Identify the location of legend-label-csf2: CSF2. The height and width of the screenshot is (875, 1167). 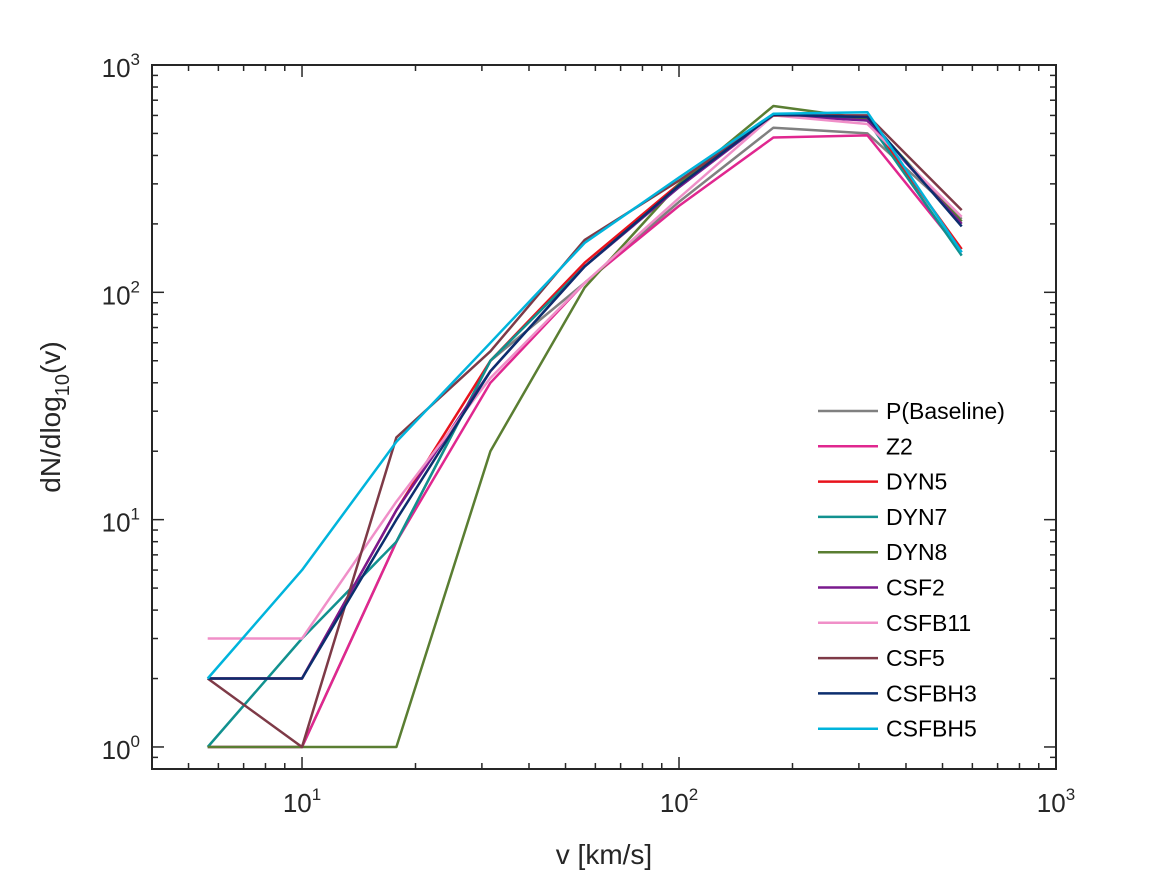
(915, 588).